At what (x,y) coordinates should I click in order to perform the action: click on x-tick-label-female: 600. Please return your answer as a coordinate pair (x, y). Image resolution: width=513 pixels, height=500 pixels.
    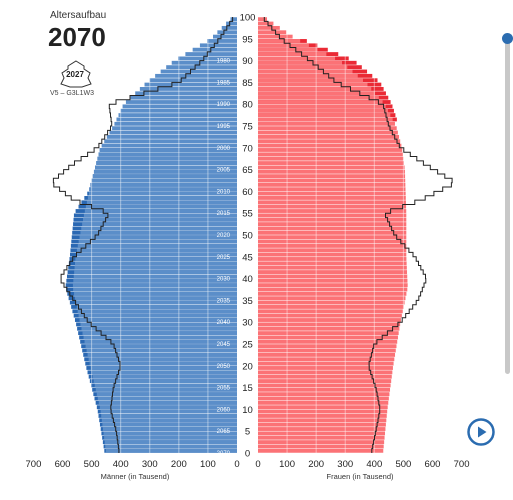
    Looking at the image, I should click on (433, 464).